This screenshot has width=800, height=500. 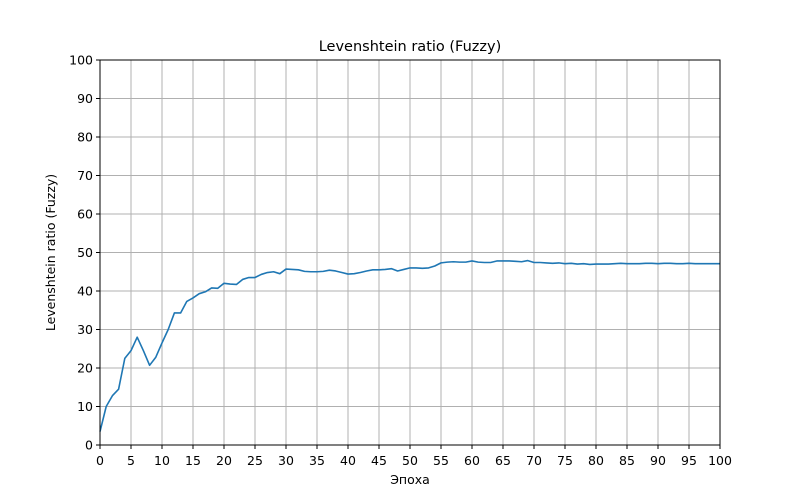 What do you see at coordinates (85, 291) in the screenshot?
I see `y-tick-label: 40` at bounding box center [85, 291].